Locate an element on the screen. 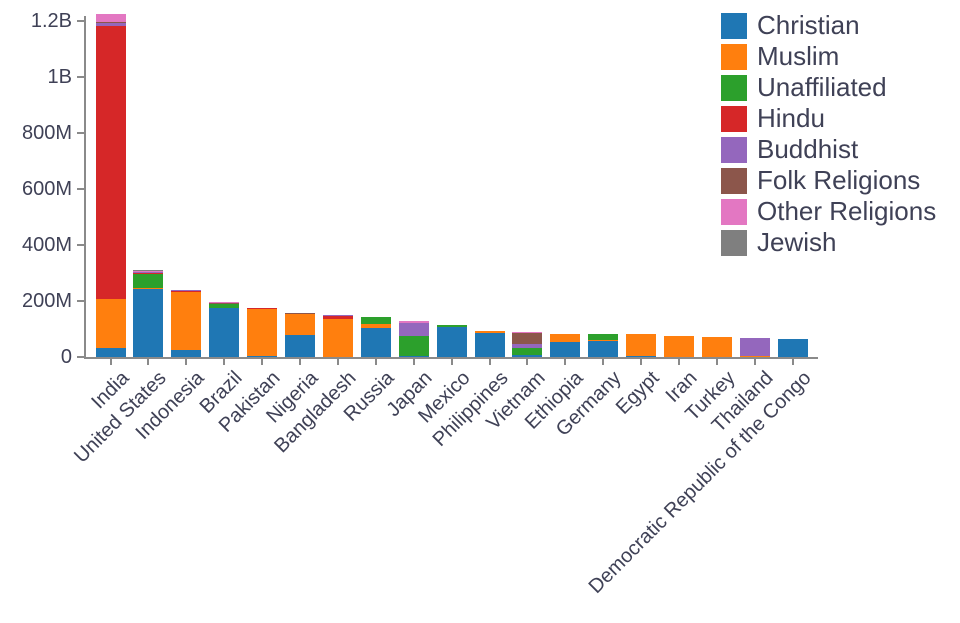 The image size is (960, 623). bar-japan is located at coordinates (414, 339).